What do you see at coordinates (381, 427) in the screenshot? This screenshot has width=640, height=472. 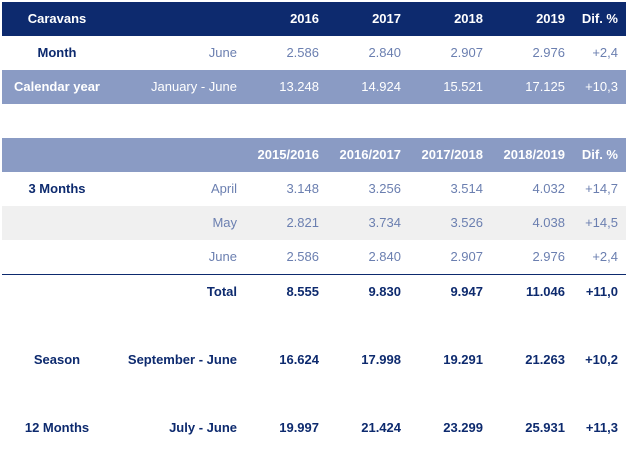 I see `cell-value: 21.424` at bounding box center [381, 427].